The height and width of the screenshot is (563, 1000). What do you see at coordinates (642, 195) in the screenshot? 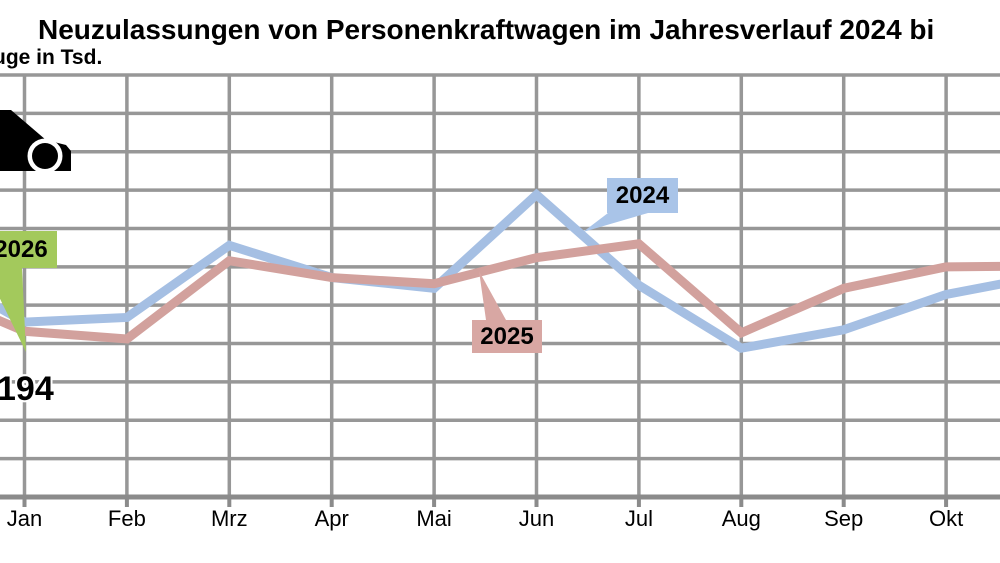
I see `series-label-2024: 2024` at bounding box center [642, 195].